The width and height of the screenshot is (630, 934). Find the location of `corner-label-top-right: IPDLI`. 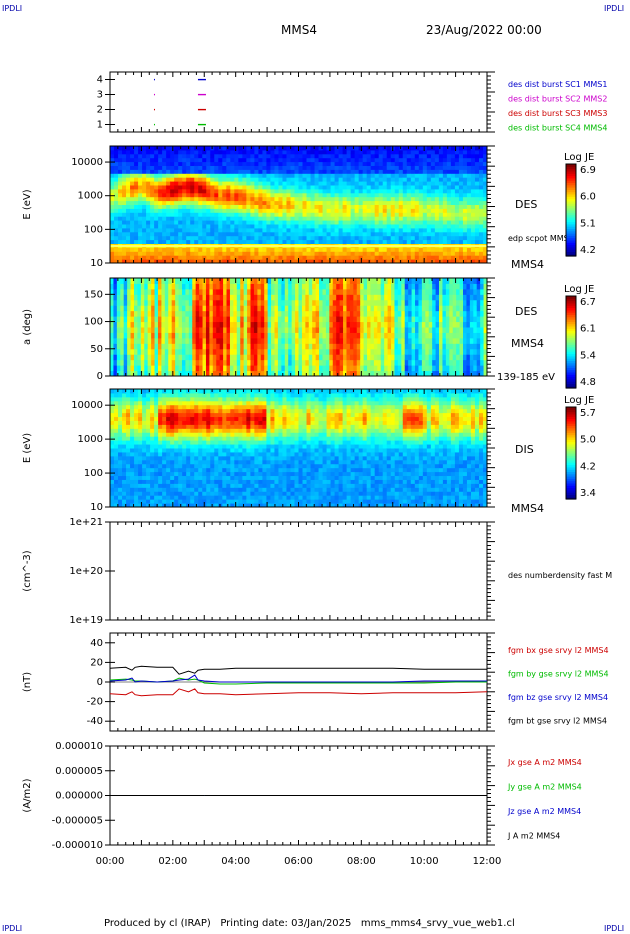

corner-label-top-right: IPDLI is located at coordinates (614, 8).